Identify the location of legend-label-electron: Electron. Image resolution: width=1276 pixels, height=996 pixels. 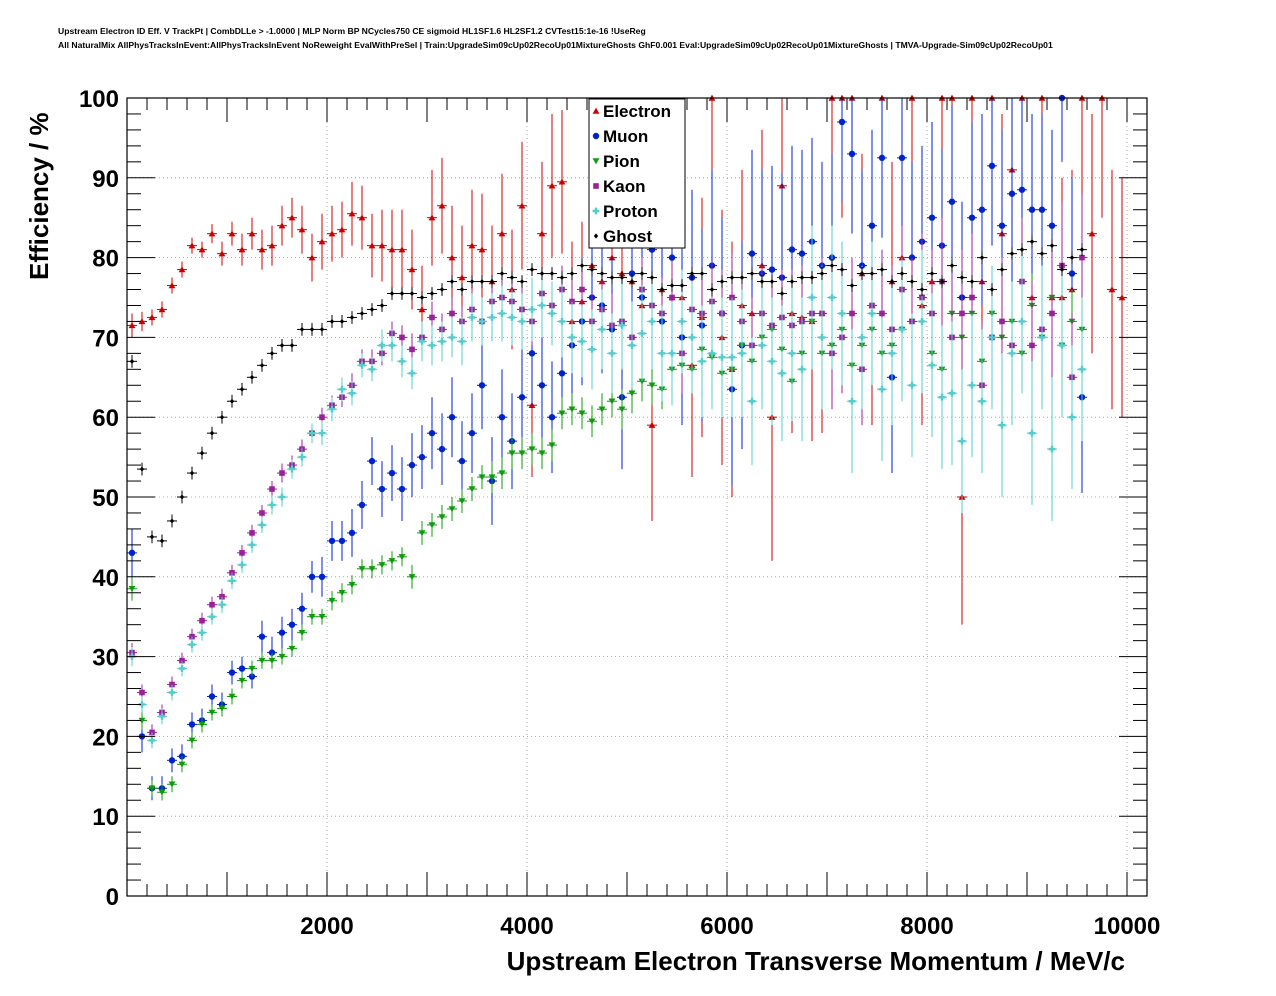
(637, 111).